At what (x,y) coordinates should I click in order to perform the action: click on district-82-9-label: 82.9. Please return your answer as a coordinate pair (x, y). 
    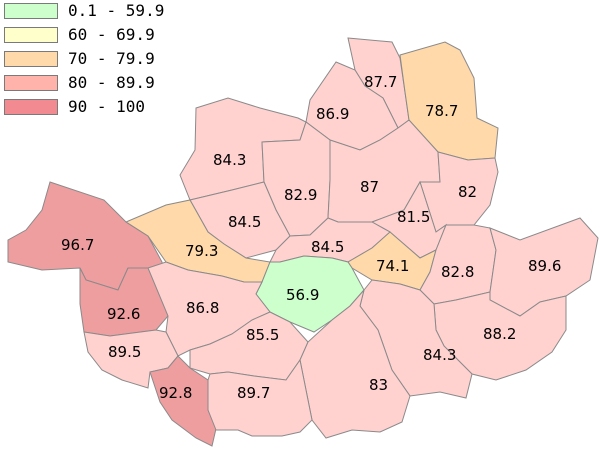
    Looking at the image, I should click on (300, 195).